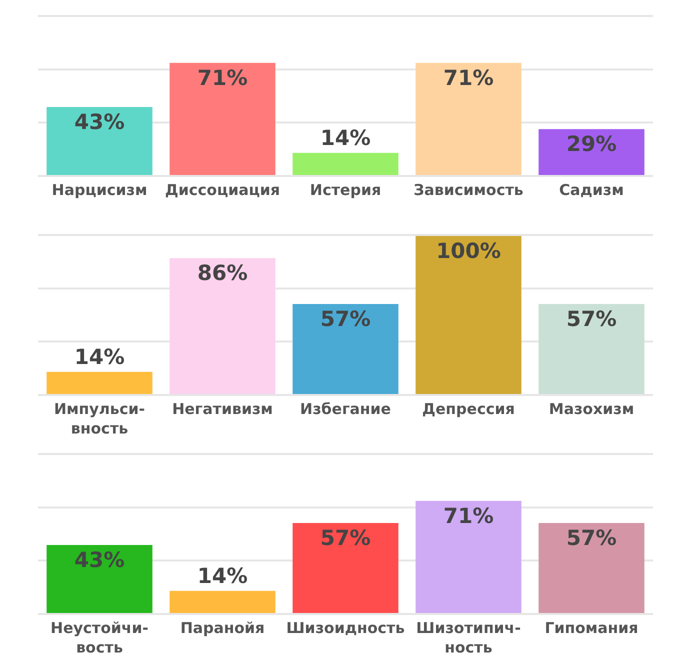 This screenshot has height=671, width=690. I want to click on x-tick-label: Гипомания, so click(591, 627).